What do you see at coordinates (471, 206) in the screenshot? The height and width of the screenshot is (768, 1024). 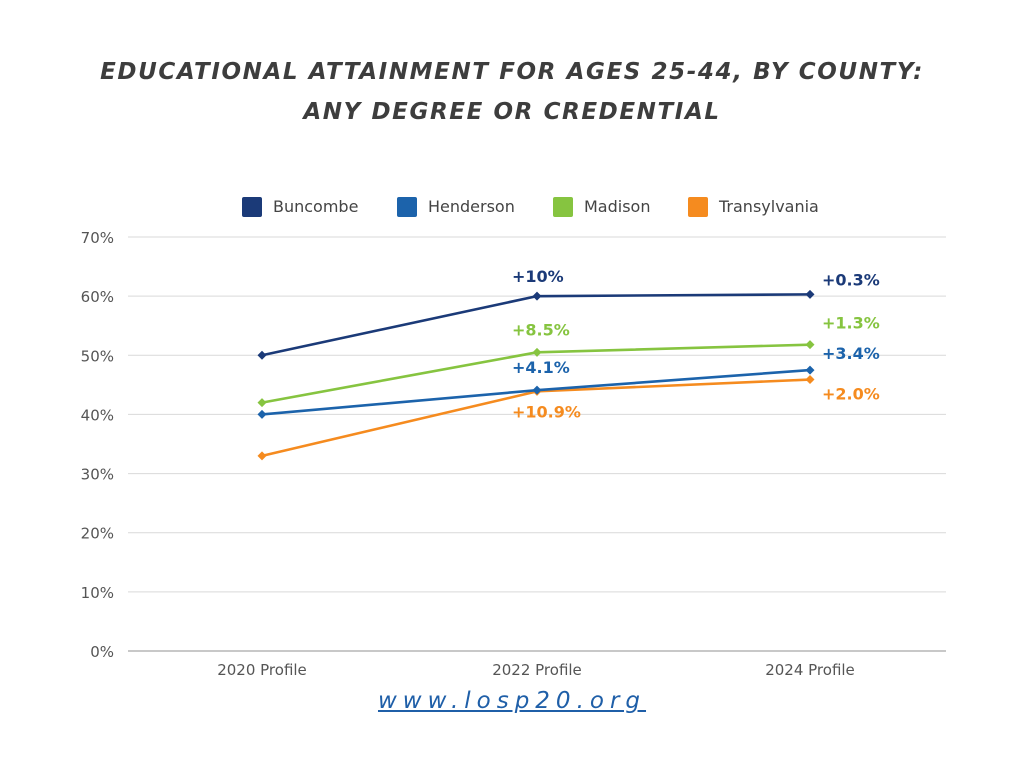 I see `legend-label: Henderson` at bounding box center [471, 206].